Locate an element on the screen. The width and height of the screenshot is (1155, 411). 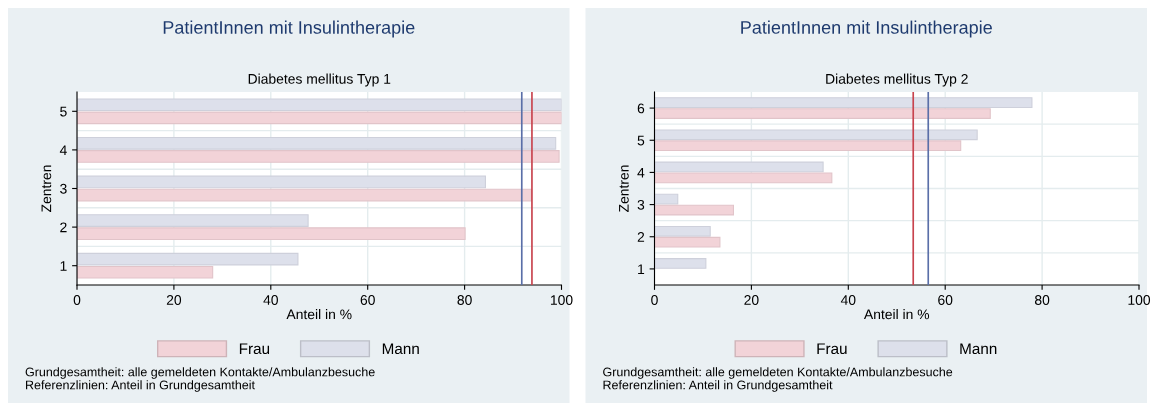
chart-subtitle: Diabetes mellitus Typ 2 is located at coordinates (897, 80).